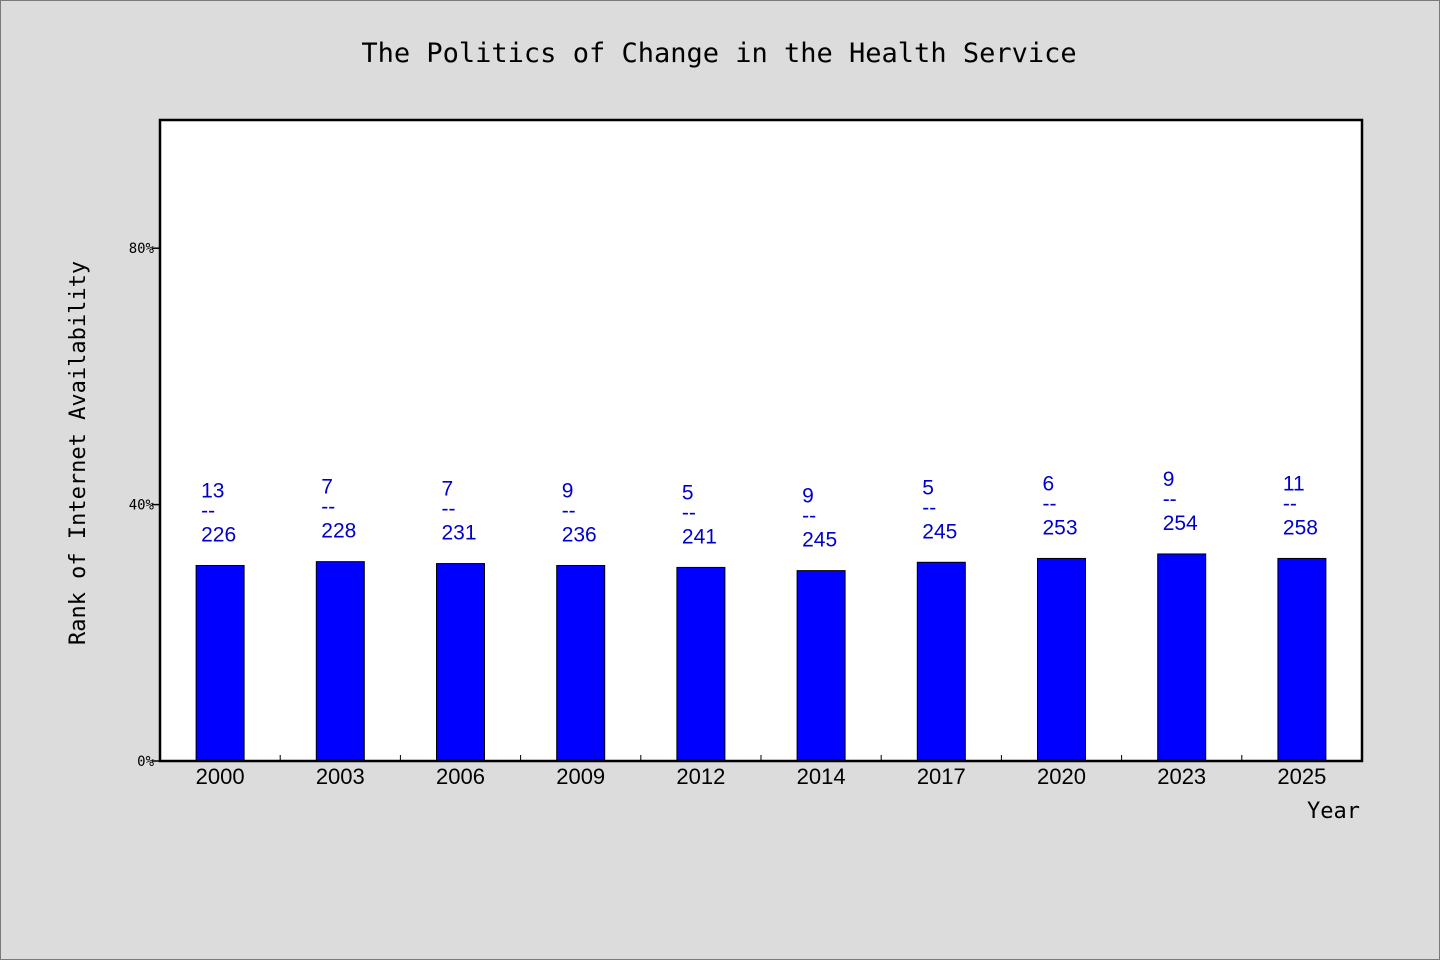 This screenshot has width=1440, height=960. Describe the element at coordinates (460, 776) in the screenshot. I see `x-tick-label: 2006` at that location.